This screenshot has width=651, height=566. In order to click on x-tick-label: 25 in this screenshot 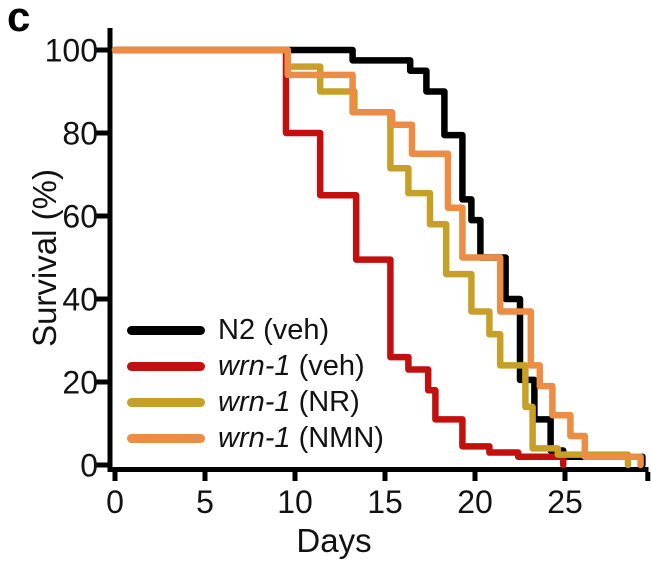, I will do `click(565, 502)`.